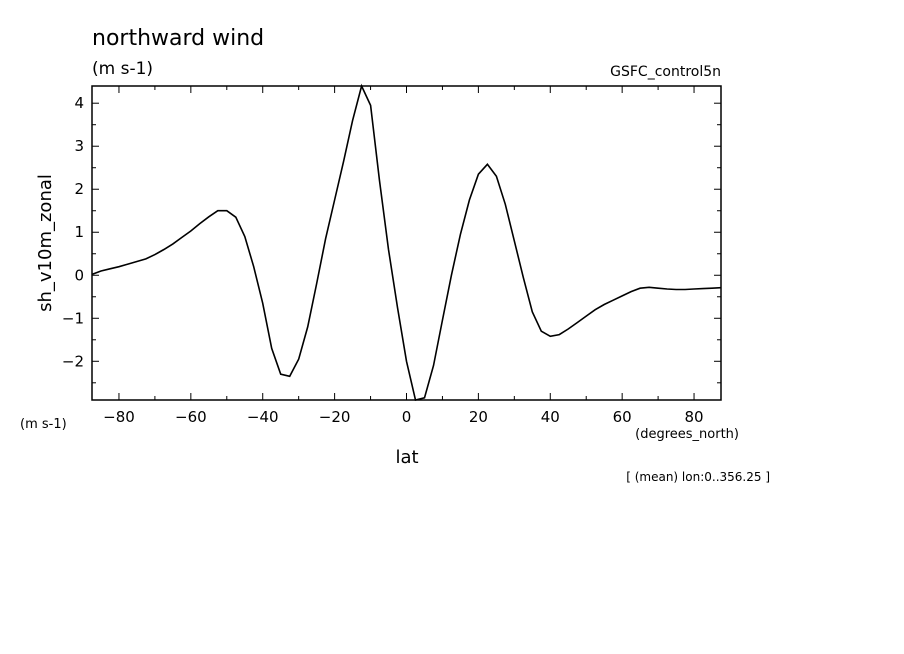 The height and width of the screenshot is (654, 904). I want to click on y-units-label: (m s-1), so click(43, 424).